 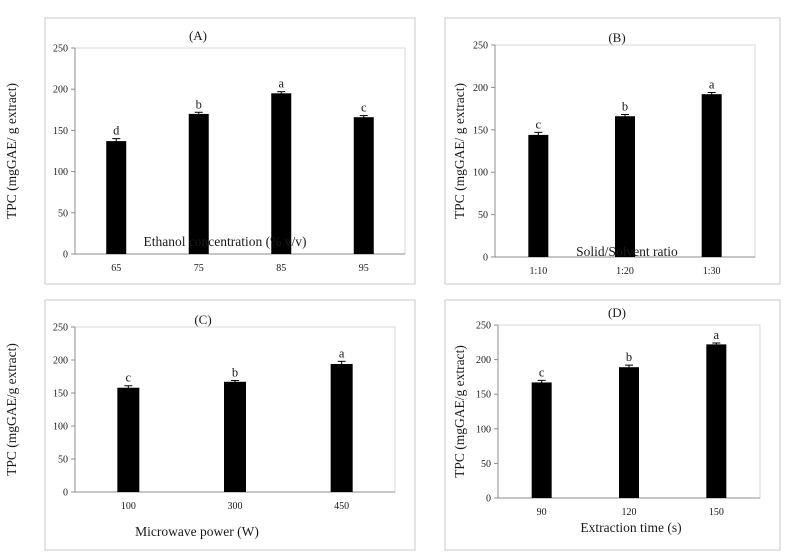 I want to click on panel-title: (C), so click(x=202, y=319).